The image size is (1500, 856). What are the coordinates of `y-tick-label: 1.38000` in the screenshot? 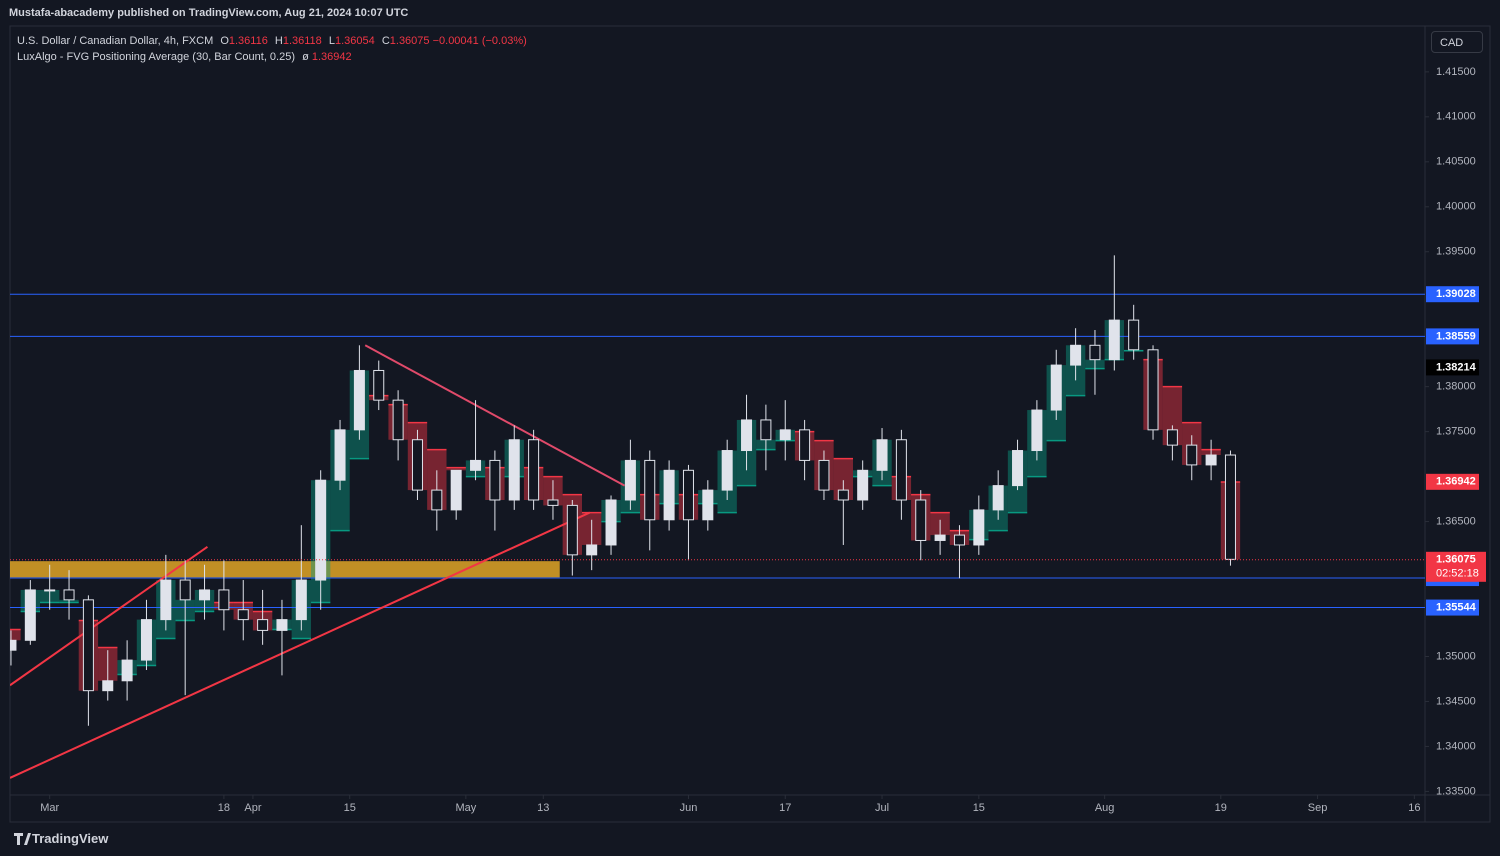 It's located at (1456, 387).